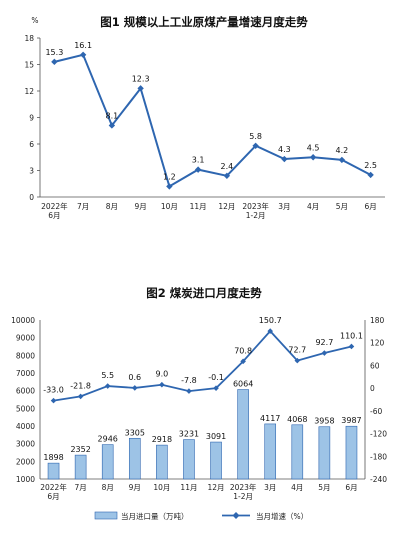 The width and height of the screenshot is (409, 533). What do you see at coordinates (342, 206) in the screenshot?
I see `x-tick-label: 5月` at bounding box center [342, 206].